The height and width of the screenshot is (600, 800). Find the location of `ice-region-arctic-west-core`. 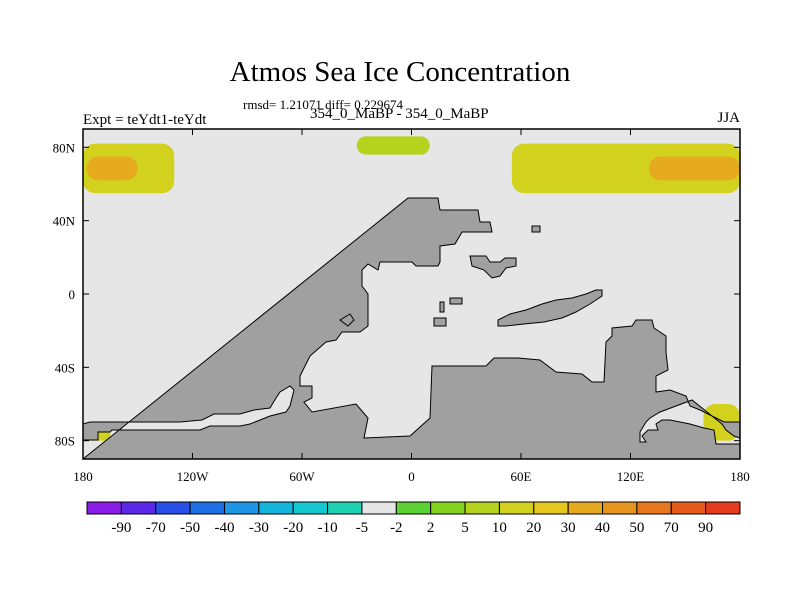

ice-region-arctic-west-core is located at coordinates (112, 168).